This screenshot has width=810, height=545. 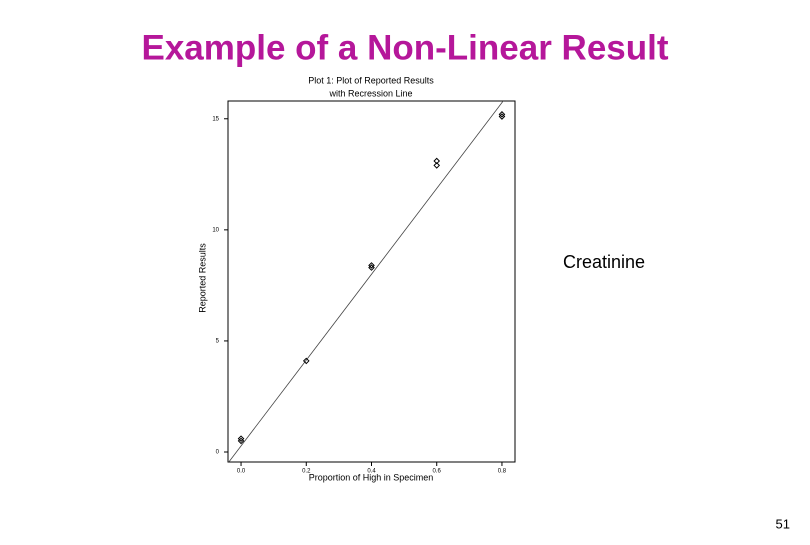 I want to click on x-tick-label: 0.0, so click(x=241, y=472).